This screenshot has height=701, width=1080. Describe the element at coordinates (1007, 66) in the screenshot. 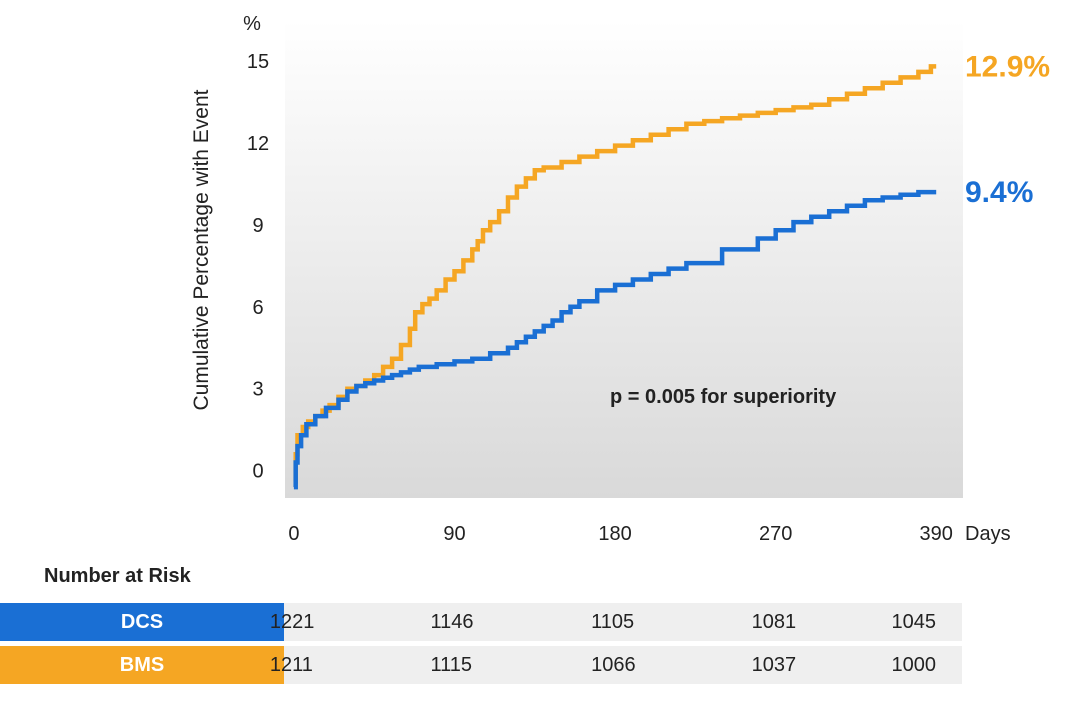

I see `end-label-bms: 12.9%` at that location.